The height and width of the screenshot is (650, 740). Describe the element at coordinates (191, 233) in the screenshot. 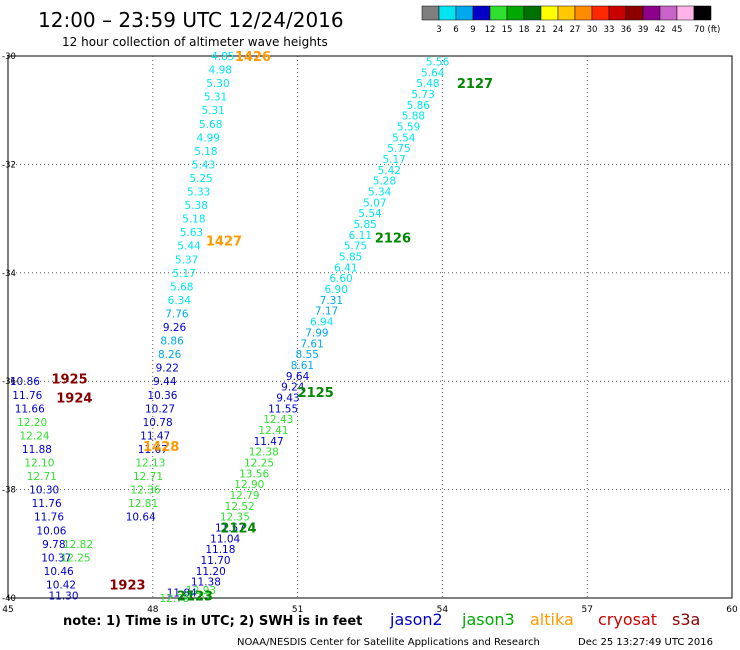

I see `swh-value-label: 5.63` at that location.